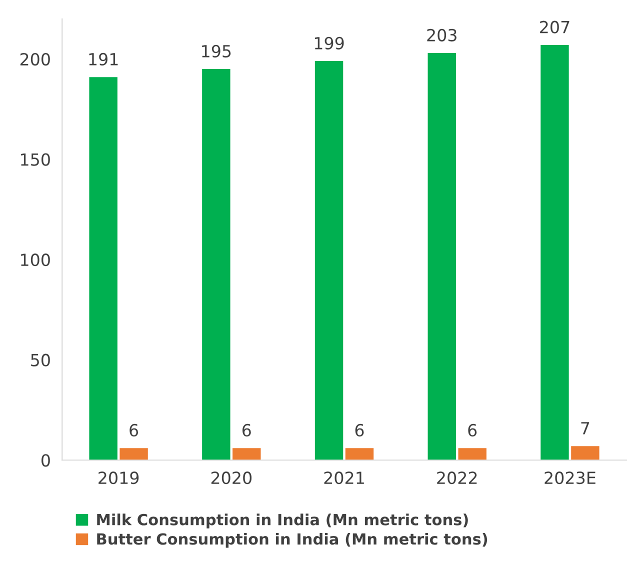  I want to click on y-tick-label: 50, so click(40, 360).